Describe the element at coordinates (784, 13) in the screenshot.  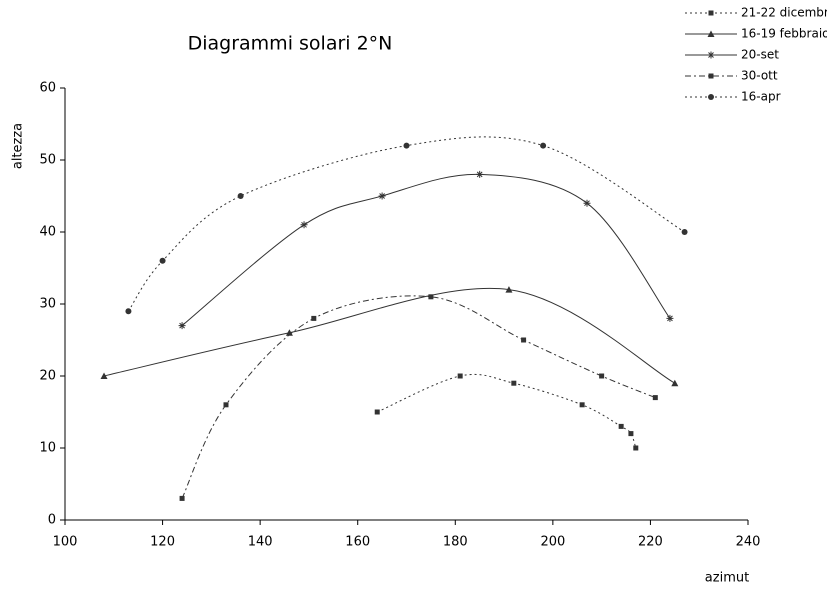
I see `legend-label: 21-22 dicembre` at that location.